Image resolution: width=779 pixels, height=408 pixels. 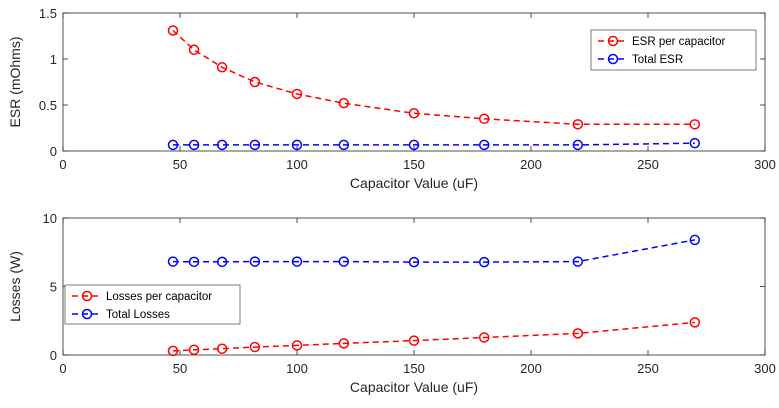 I want to click on legend-label: ESR per capacitor, so click(x=678, y=42).